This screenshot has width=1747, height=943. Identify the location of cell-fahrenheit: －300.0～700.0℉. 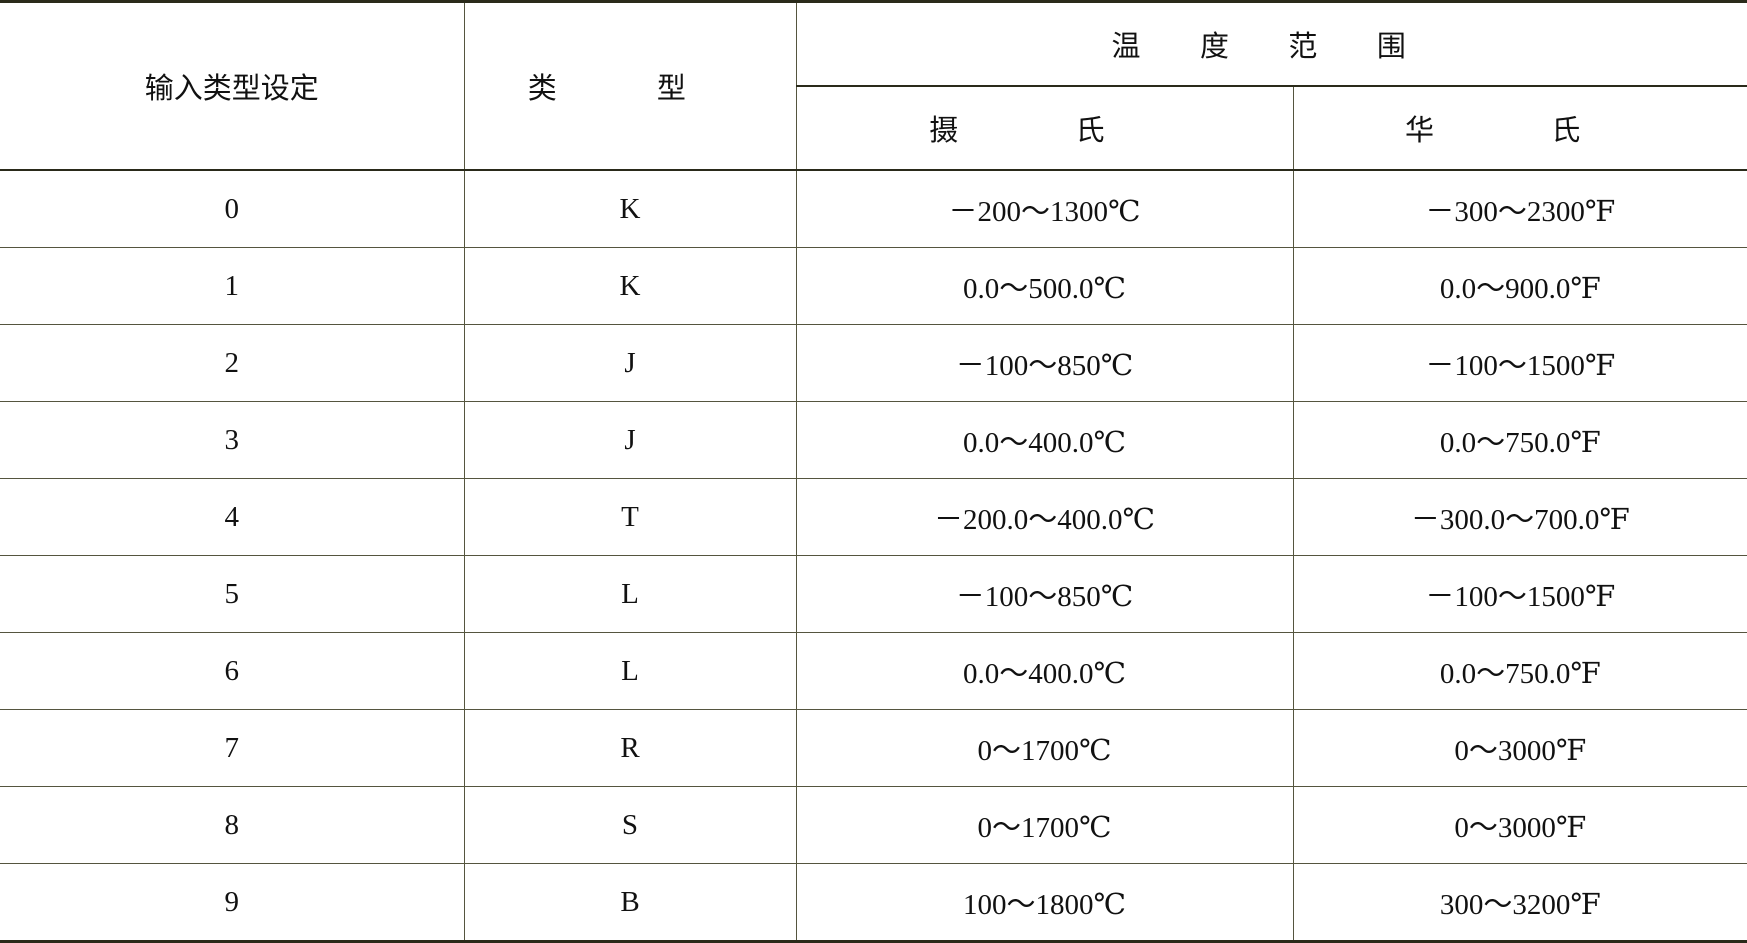
(1519, 517).